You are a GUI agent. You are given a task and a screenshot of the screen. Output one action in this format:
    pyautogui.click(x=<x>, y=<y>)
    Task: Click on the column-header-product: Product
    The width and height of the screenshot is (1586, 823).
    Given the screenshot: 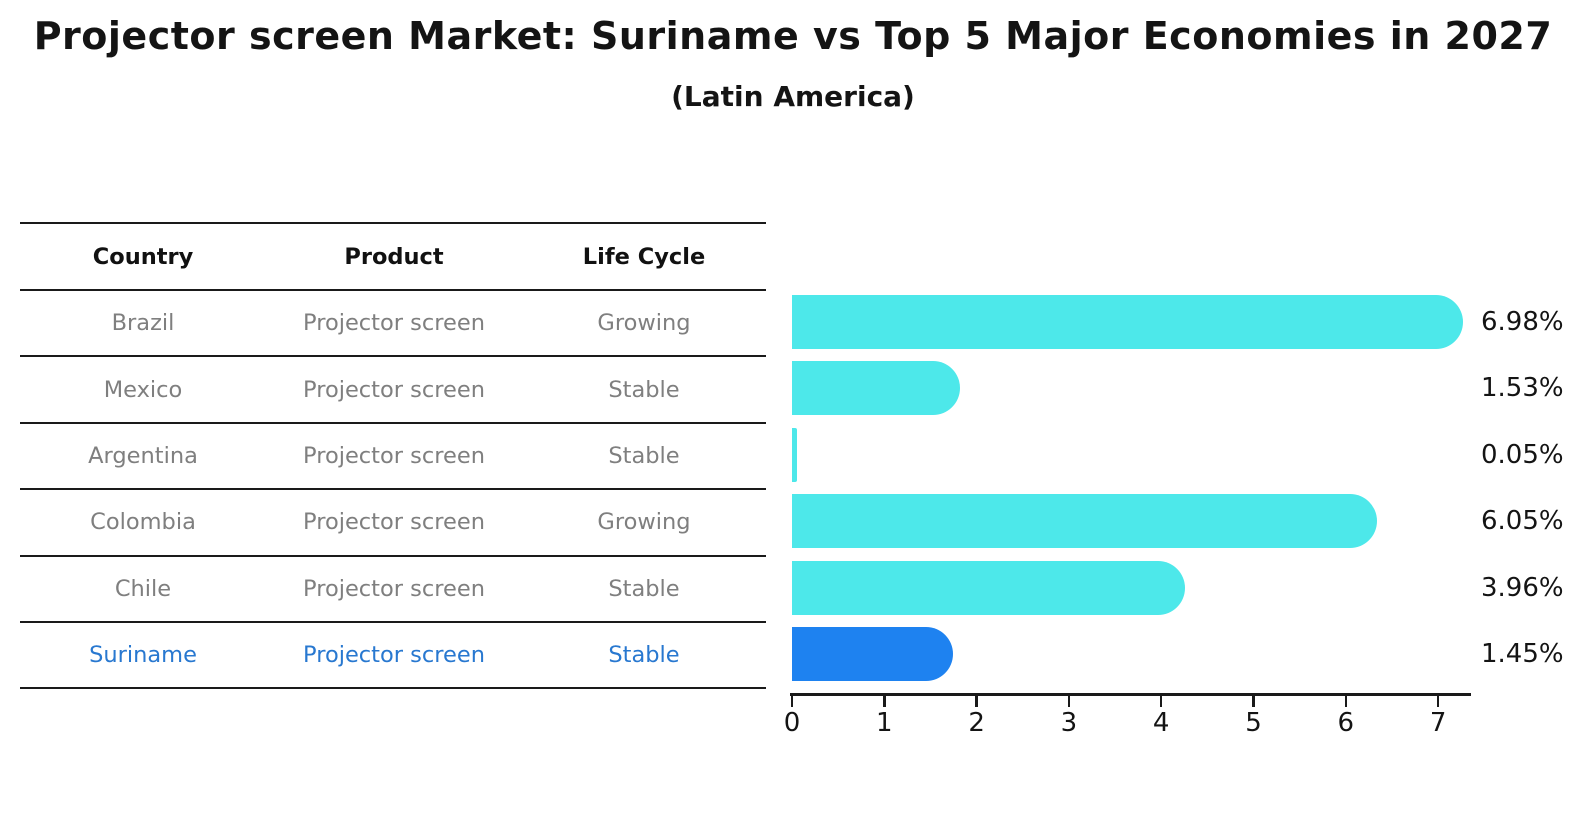 What is the action you would take?
    pyautogui.click(x=394, y=256)
    